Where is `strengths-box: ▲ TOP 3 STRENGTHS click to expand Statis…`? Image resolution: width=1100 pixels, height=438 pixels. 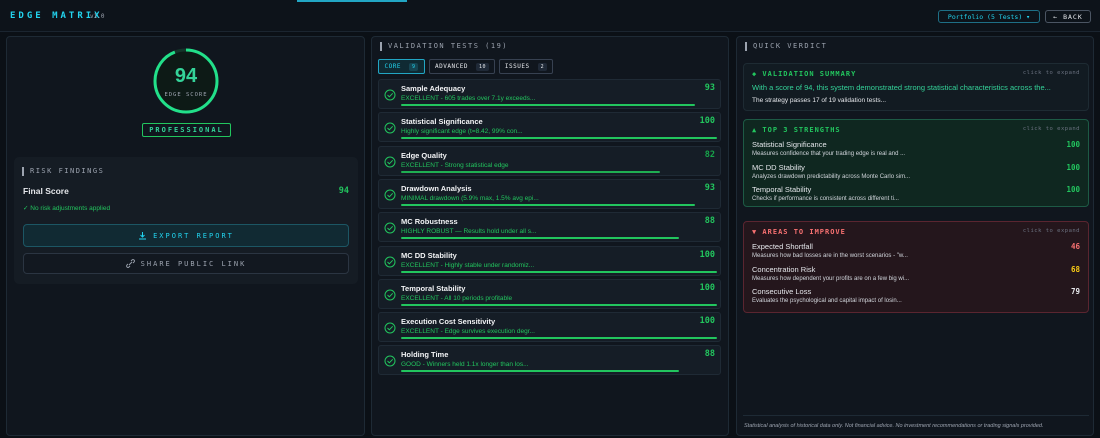
strengths-box: ▲ TOP 3 STRENGTHS click to expand Statis… is located at coordinates (916, 163).